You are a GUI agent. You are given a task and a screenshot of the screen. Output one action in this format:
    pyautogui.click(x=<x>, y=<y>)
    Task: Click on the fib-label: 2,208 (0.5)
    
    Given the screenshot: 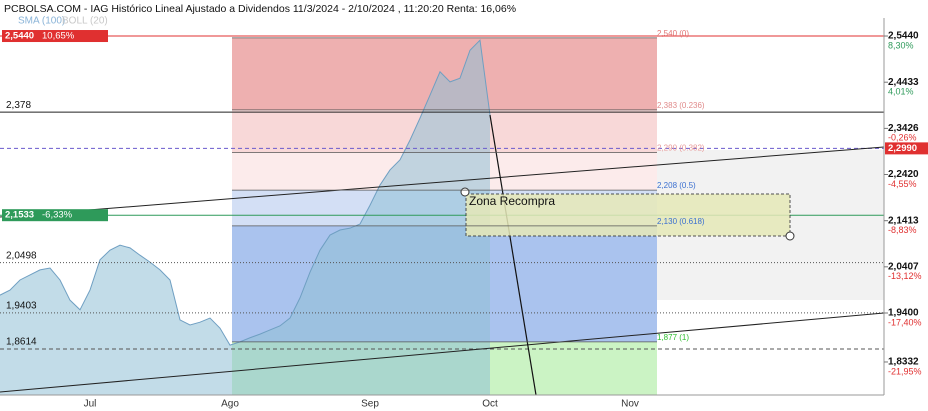 What is the action you would take?
    pyautogui.click(x=676, y=185)
    